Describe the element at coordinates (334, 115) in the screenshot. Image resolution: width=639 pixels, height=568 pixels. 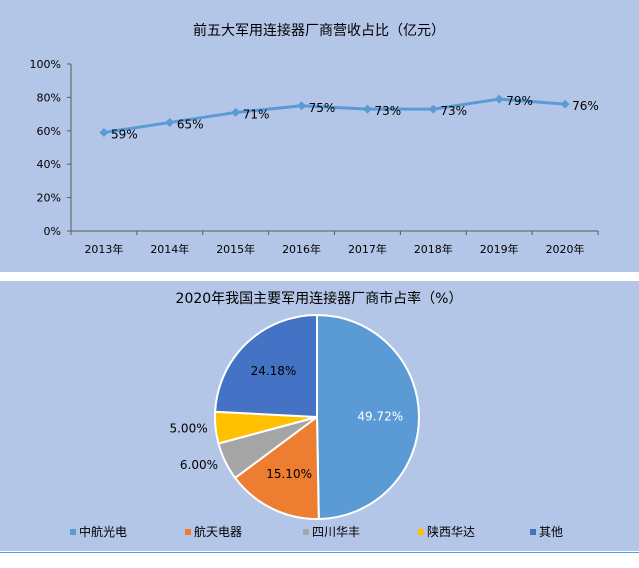
I see `series-line` at that location.